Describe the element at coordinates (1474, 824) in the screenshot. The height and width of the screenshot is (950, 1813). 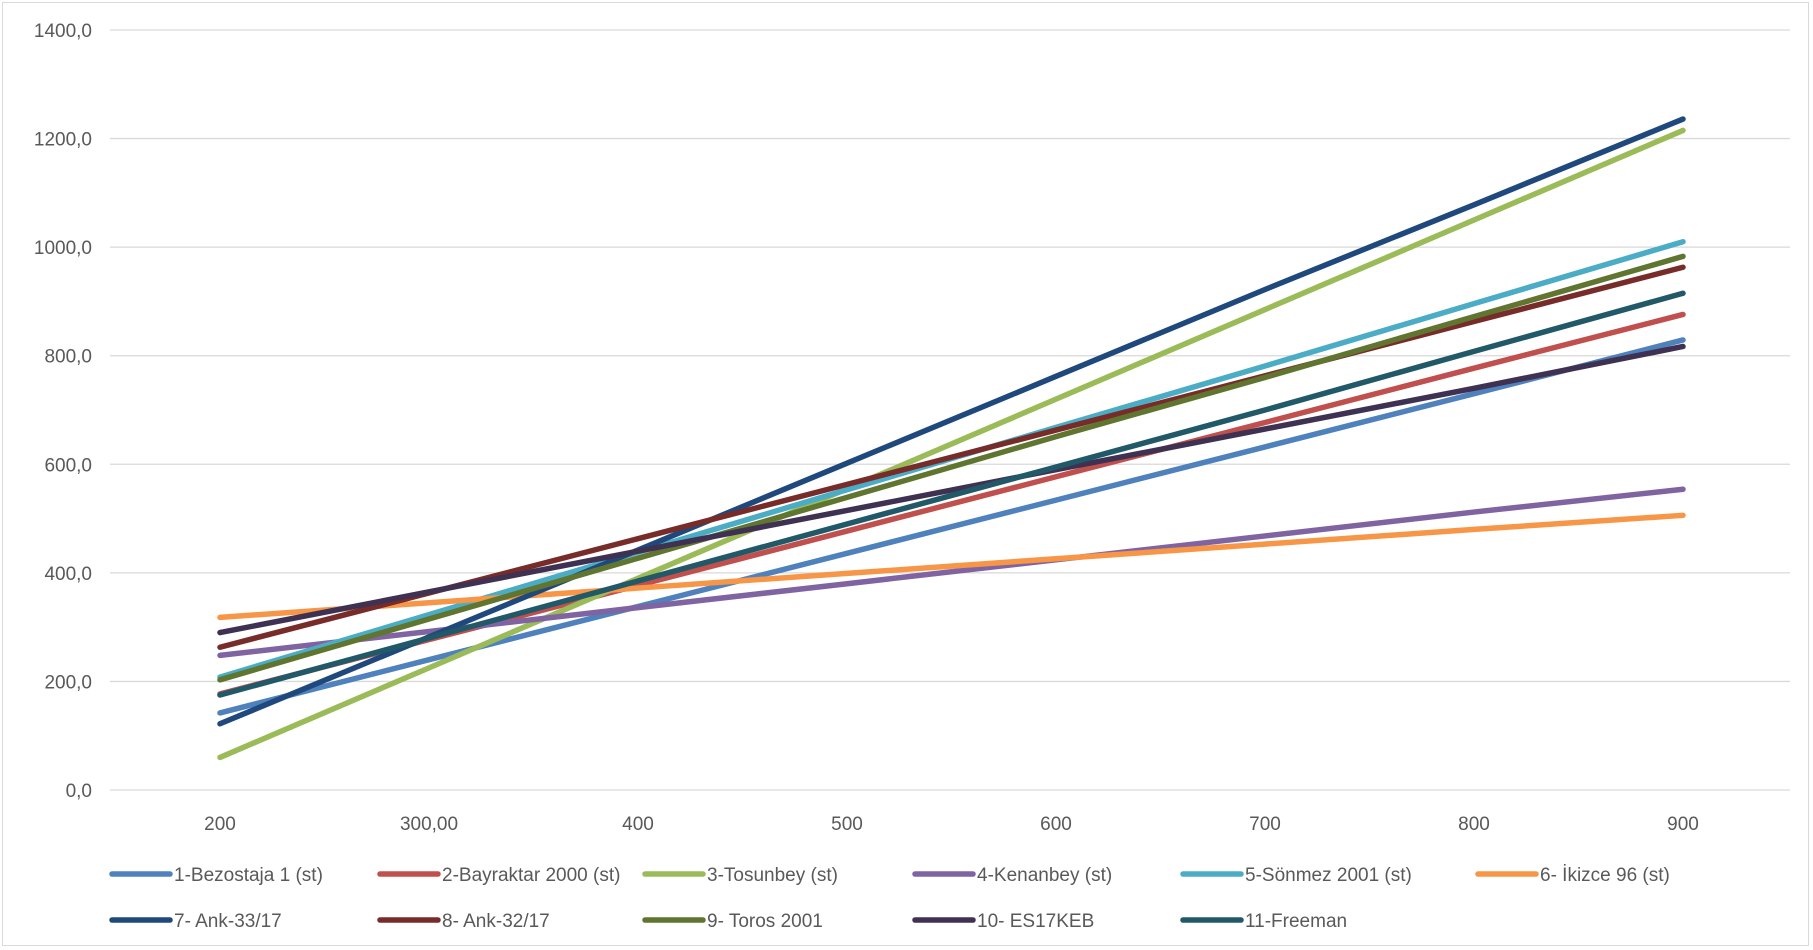
I see `x-tick-label: 800` at that location.